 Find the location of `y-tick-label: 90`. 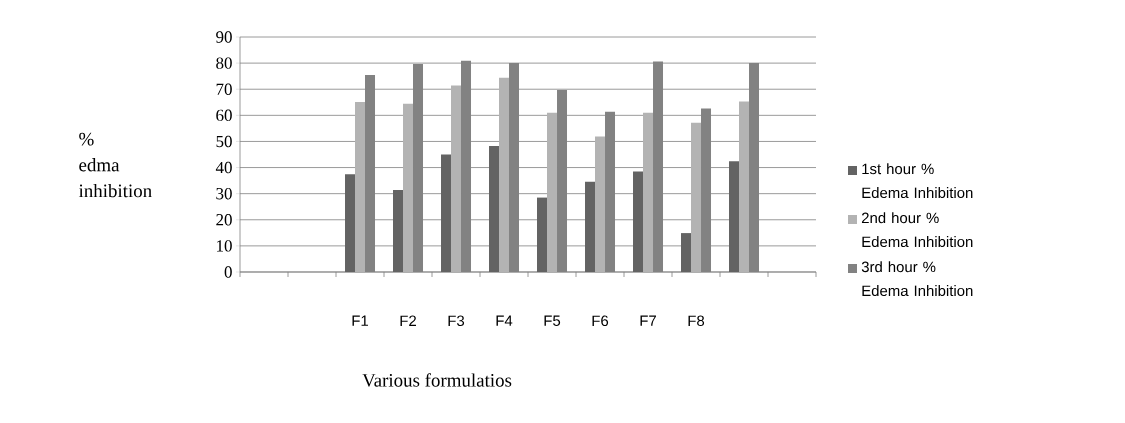

y-tick-label: 90 is located at coordinates (224, 37).